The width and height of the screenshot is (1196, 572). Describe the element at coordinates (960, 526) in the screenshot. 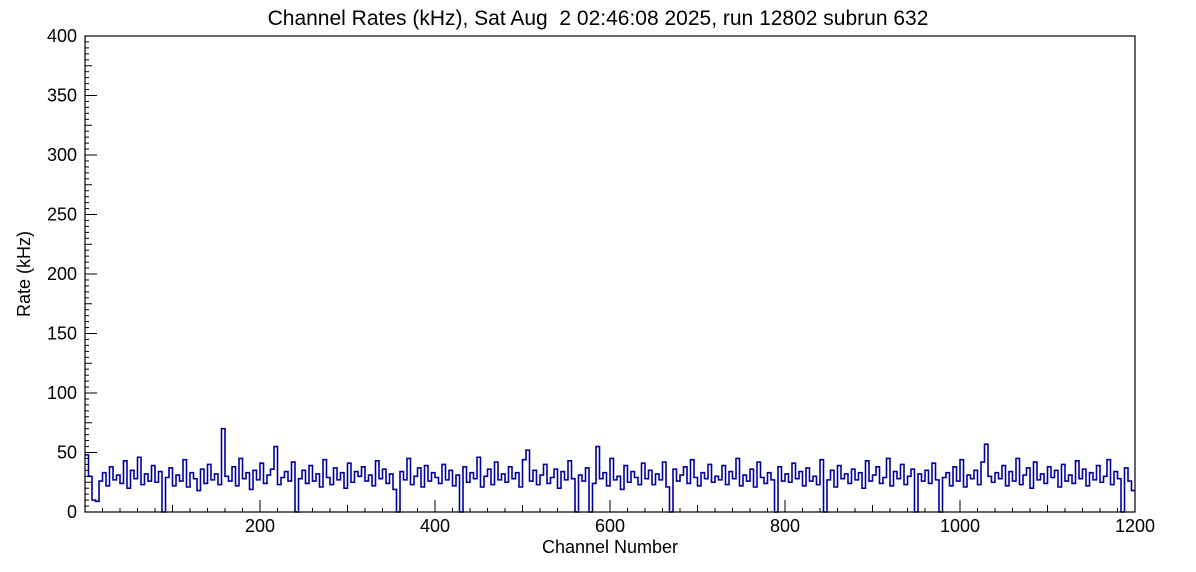

I see `svg-text: 1000` at that location.